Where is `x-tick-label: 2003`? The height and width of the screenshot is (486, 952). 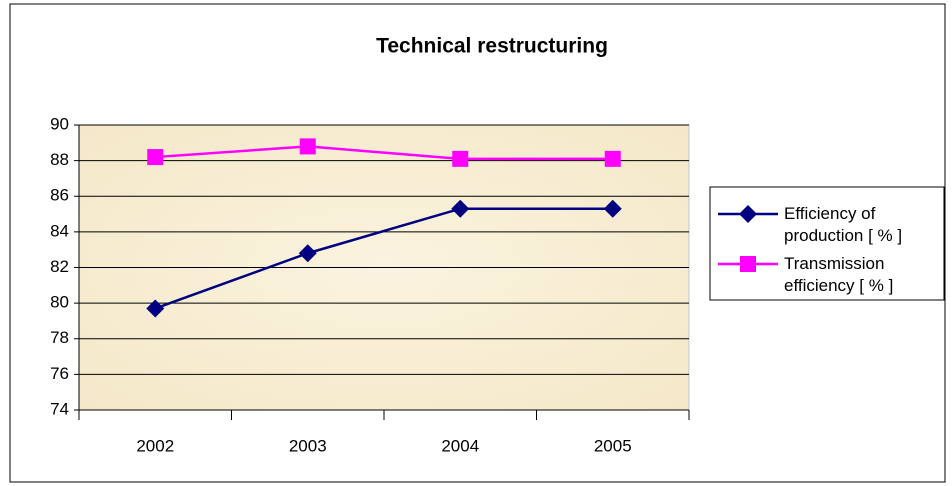 x-tick-label: 2003 is located at coordinates (308, 445).